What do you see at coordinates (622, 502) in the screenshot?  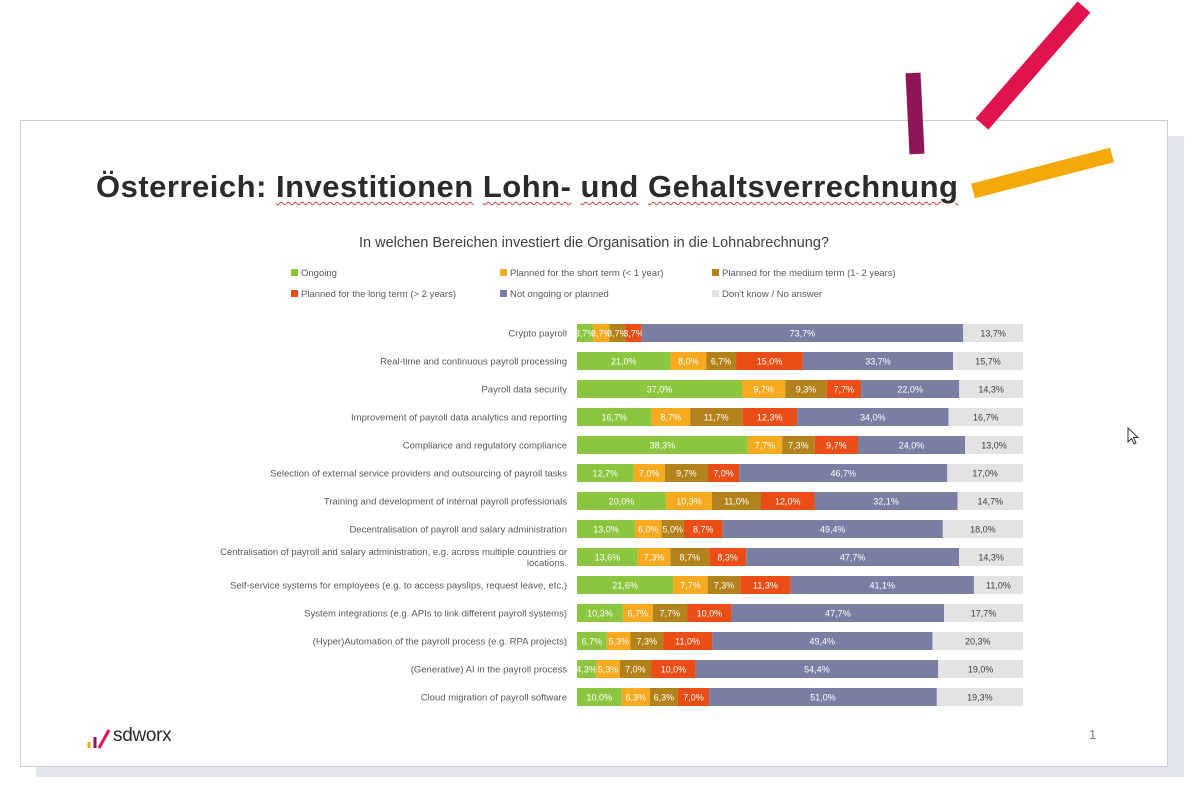 I see `bar-value-label: 20,0%` at bounding box center [622, 502].